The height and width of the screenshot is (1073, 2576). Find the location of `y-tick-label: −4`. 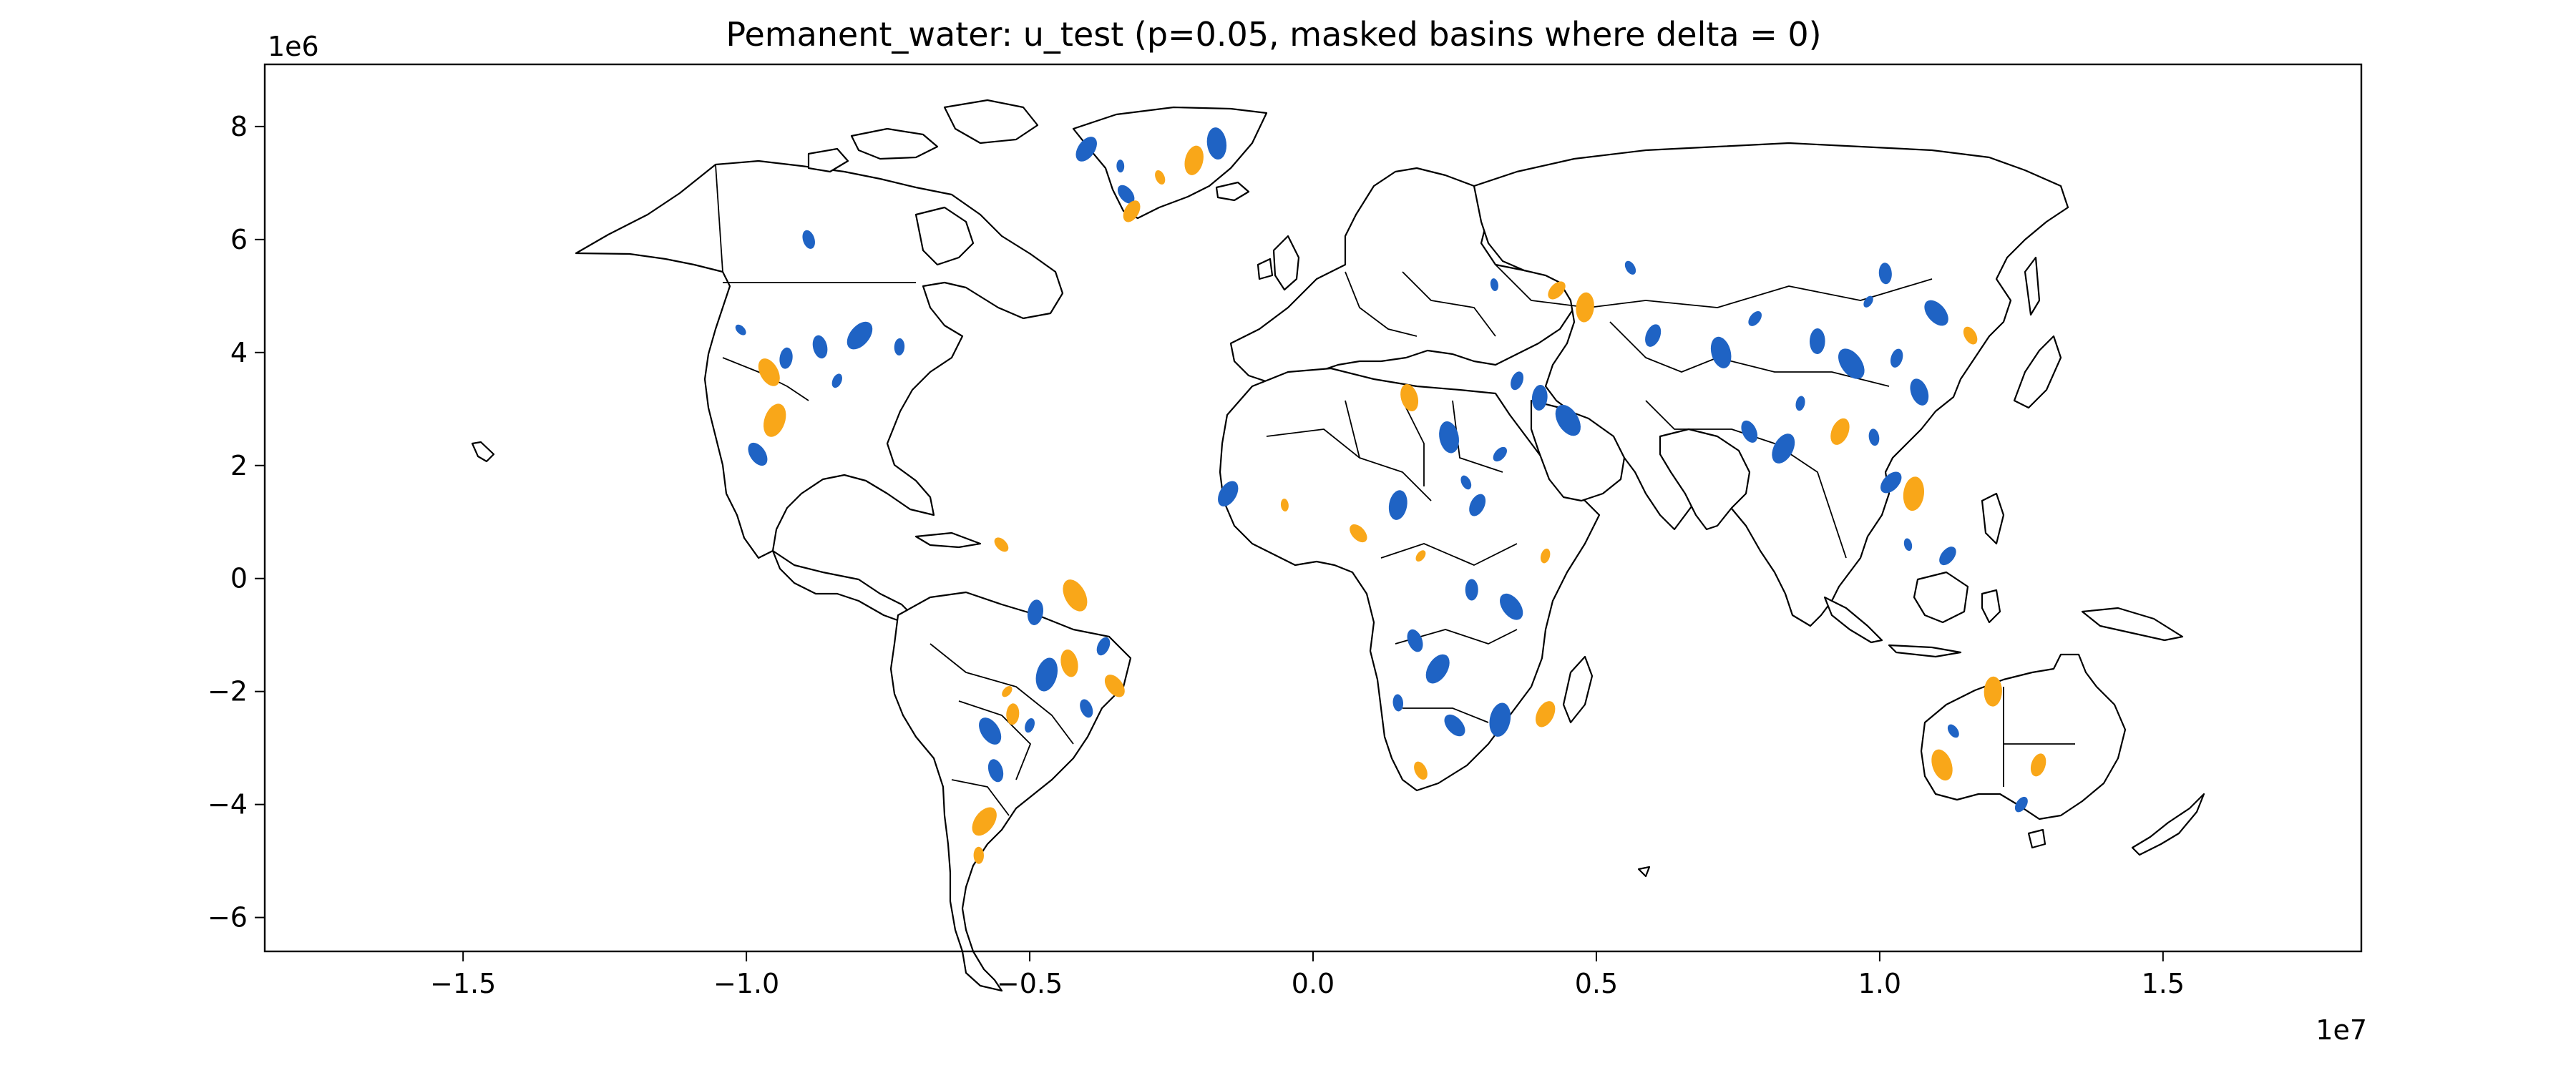

y-tick-label: −4 is located at coordinates (228, 804).